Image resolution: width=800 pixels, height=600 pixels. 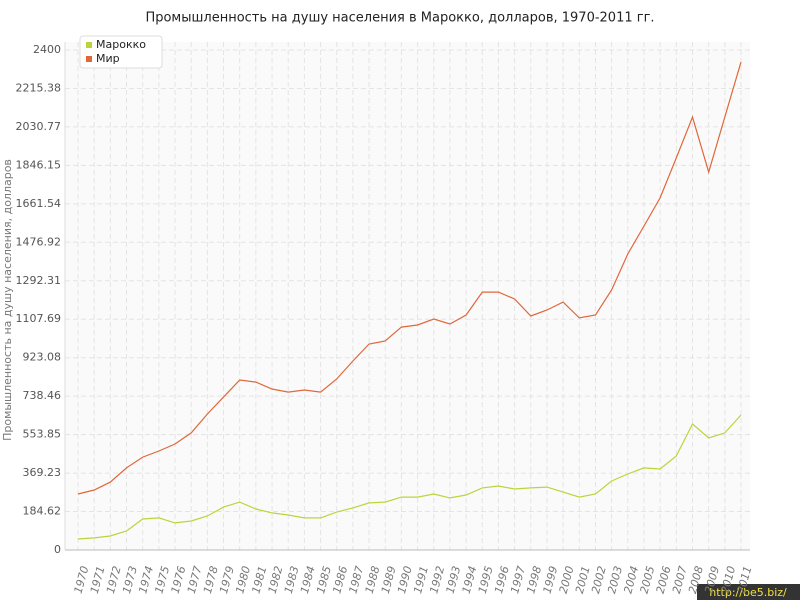 What do you see at coordinates (39, 164) in the screenshot?
I see `y-tick-label: 1846.15` at bounding box center [39, 164].